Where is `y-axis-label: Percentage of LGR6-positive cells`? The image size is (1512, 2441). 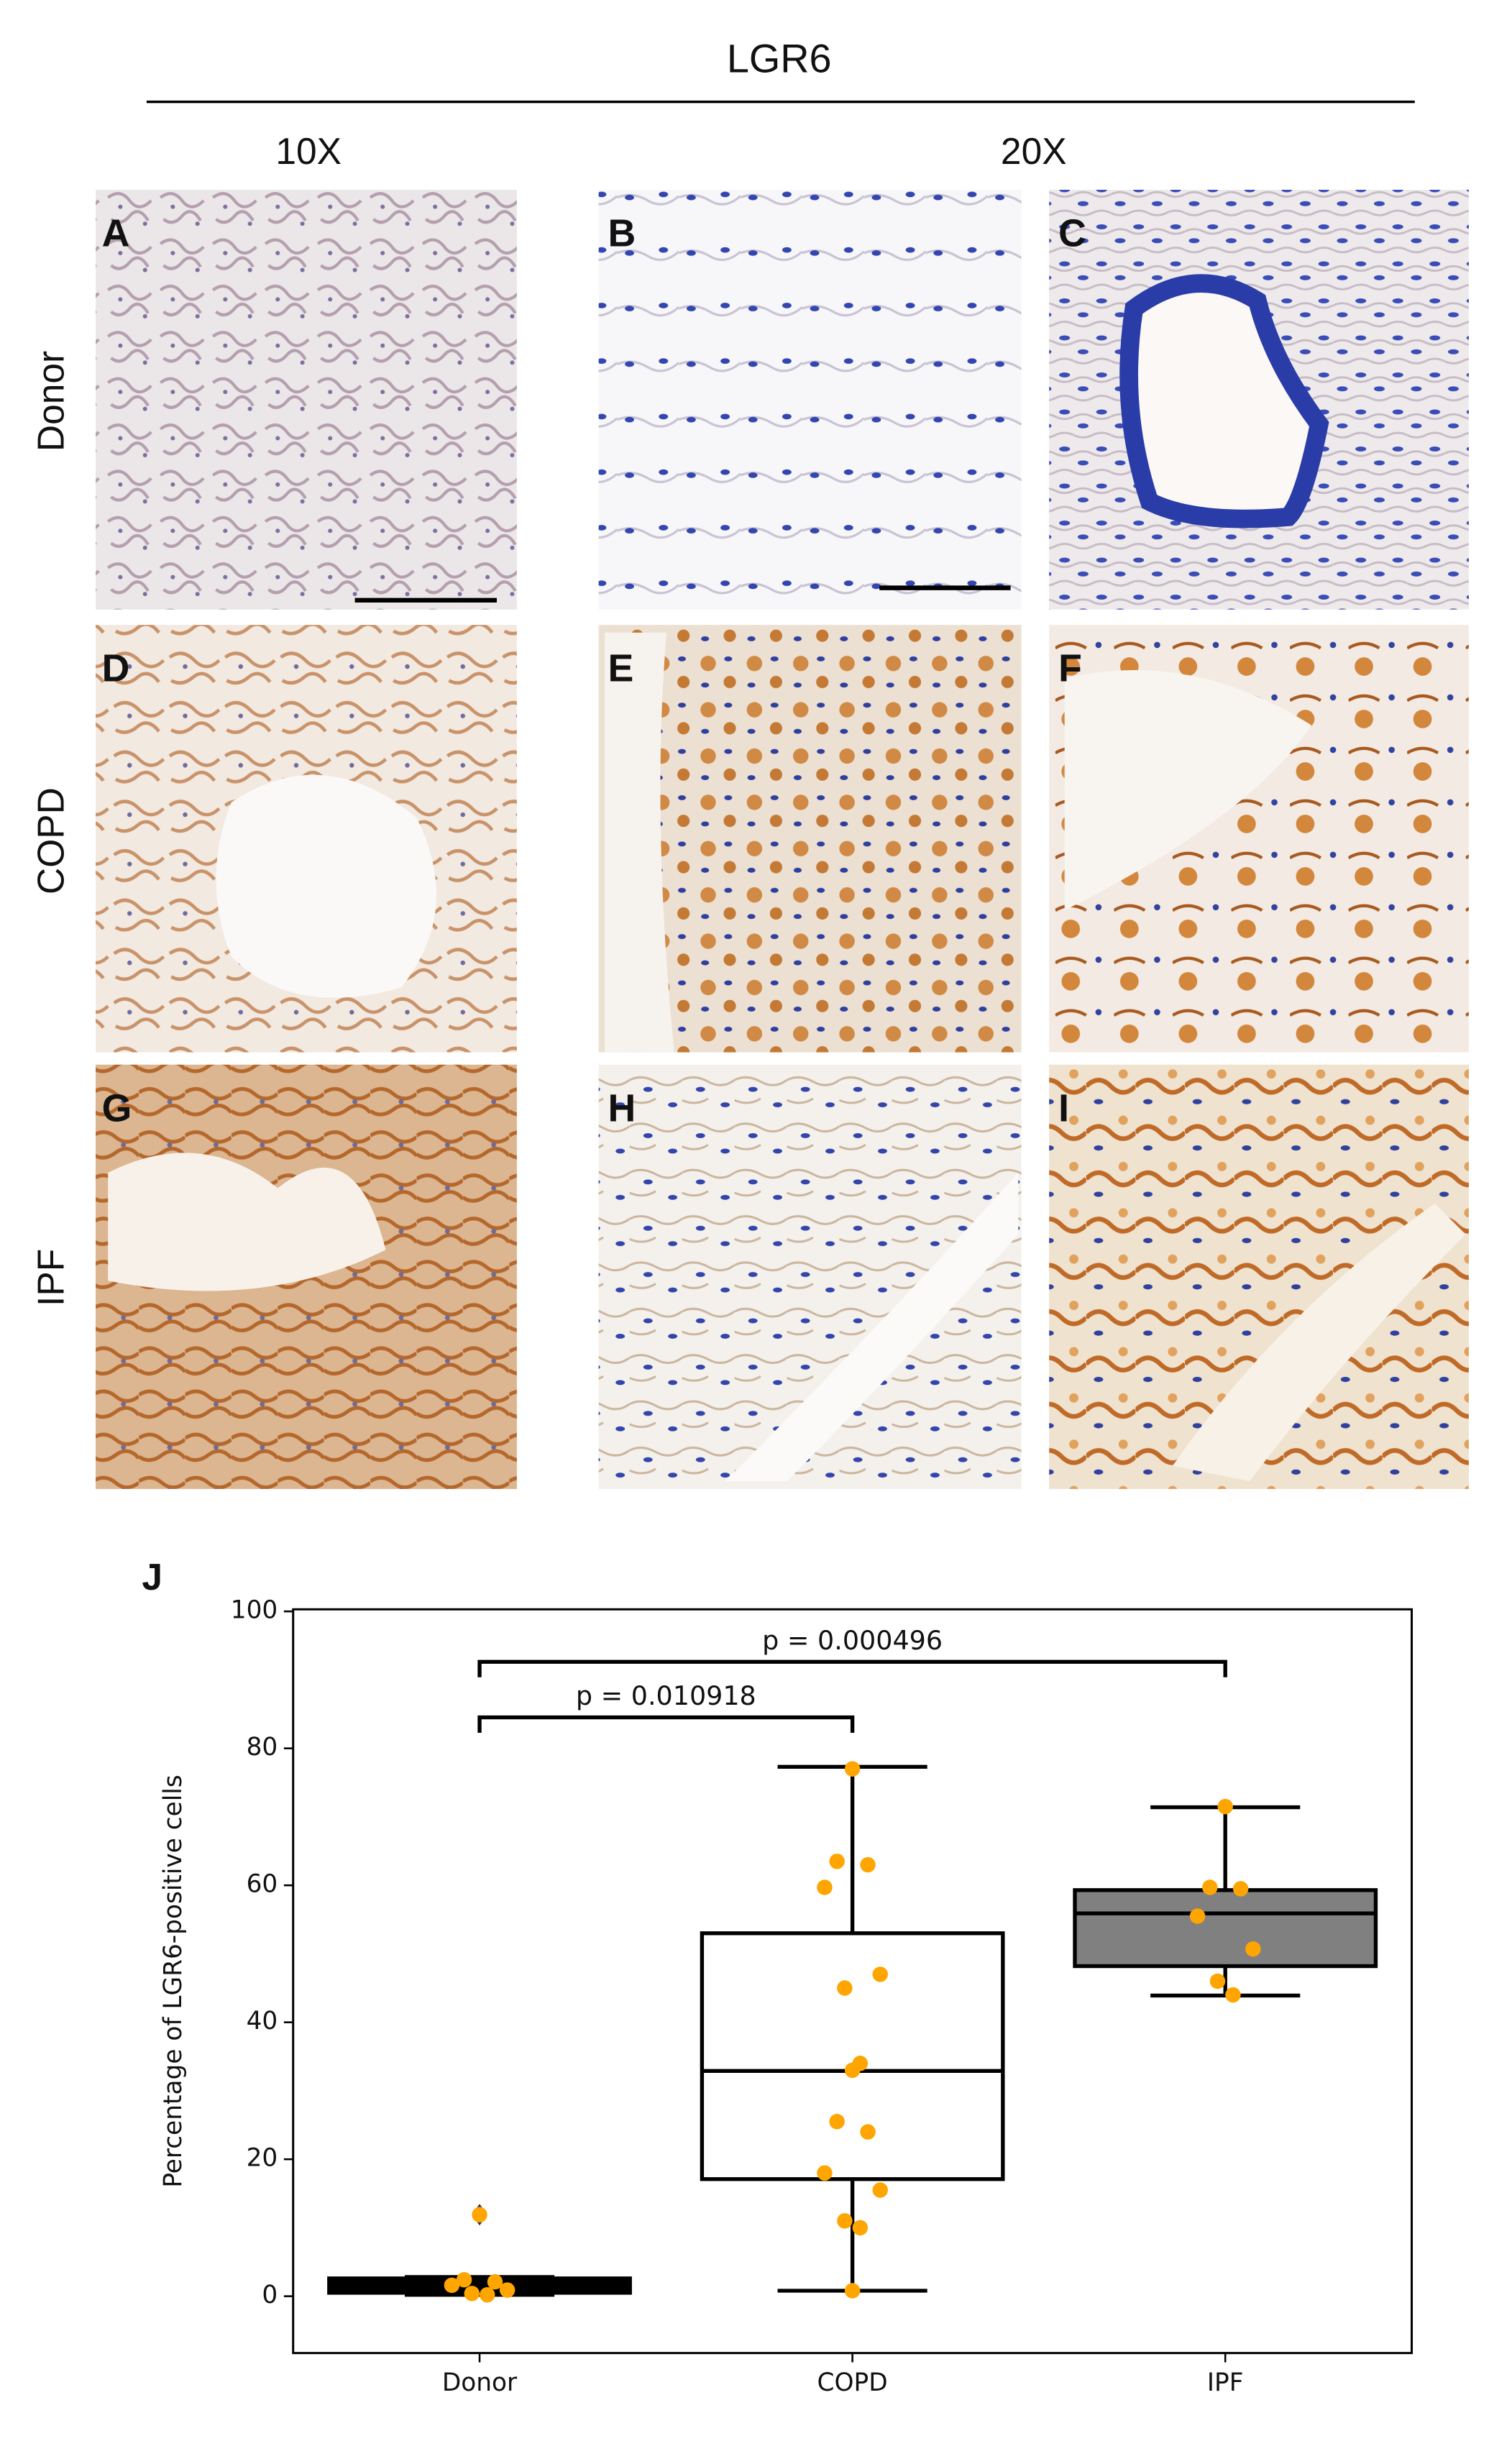
y-axis-label: Percentage of LGR6-positive cells is located at coordinates (173, 1980).